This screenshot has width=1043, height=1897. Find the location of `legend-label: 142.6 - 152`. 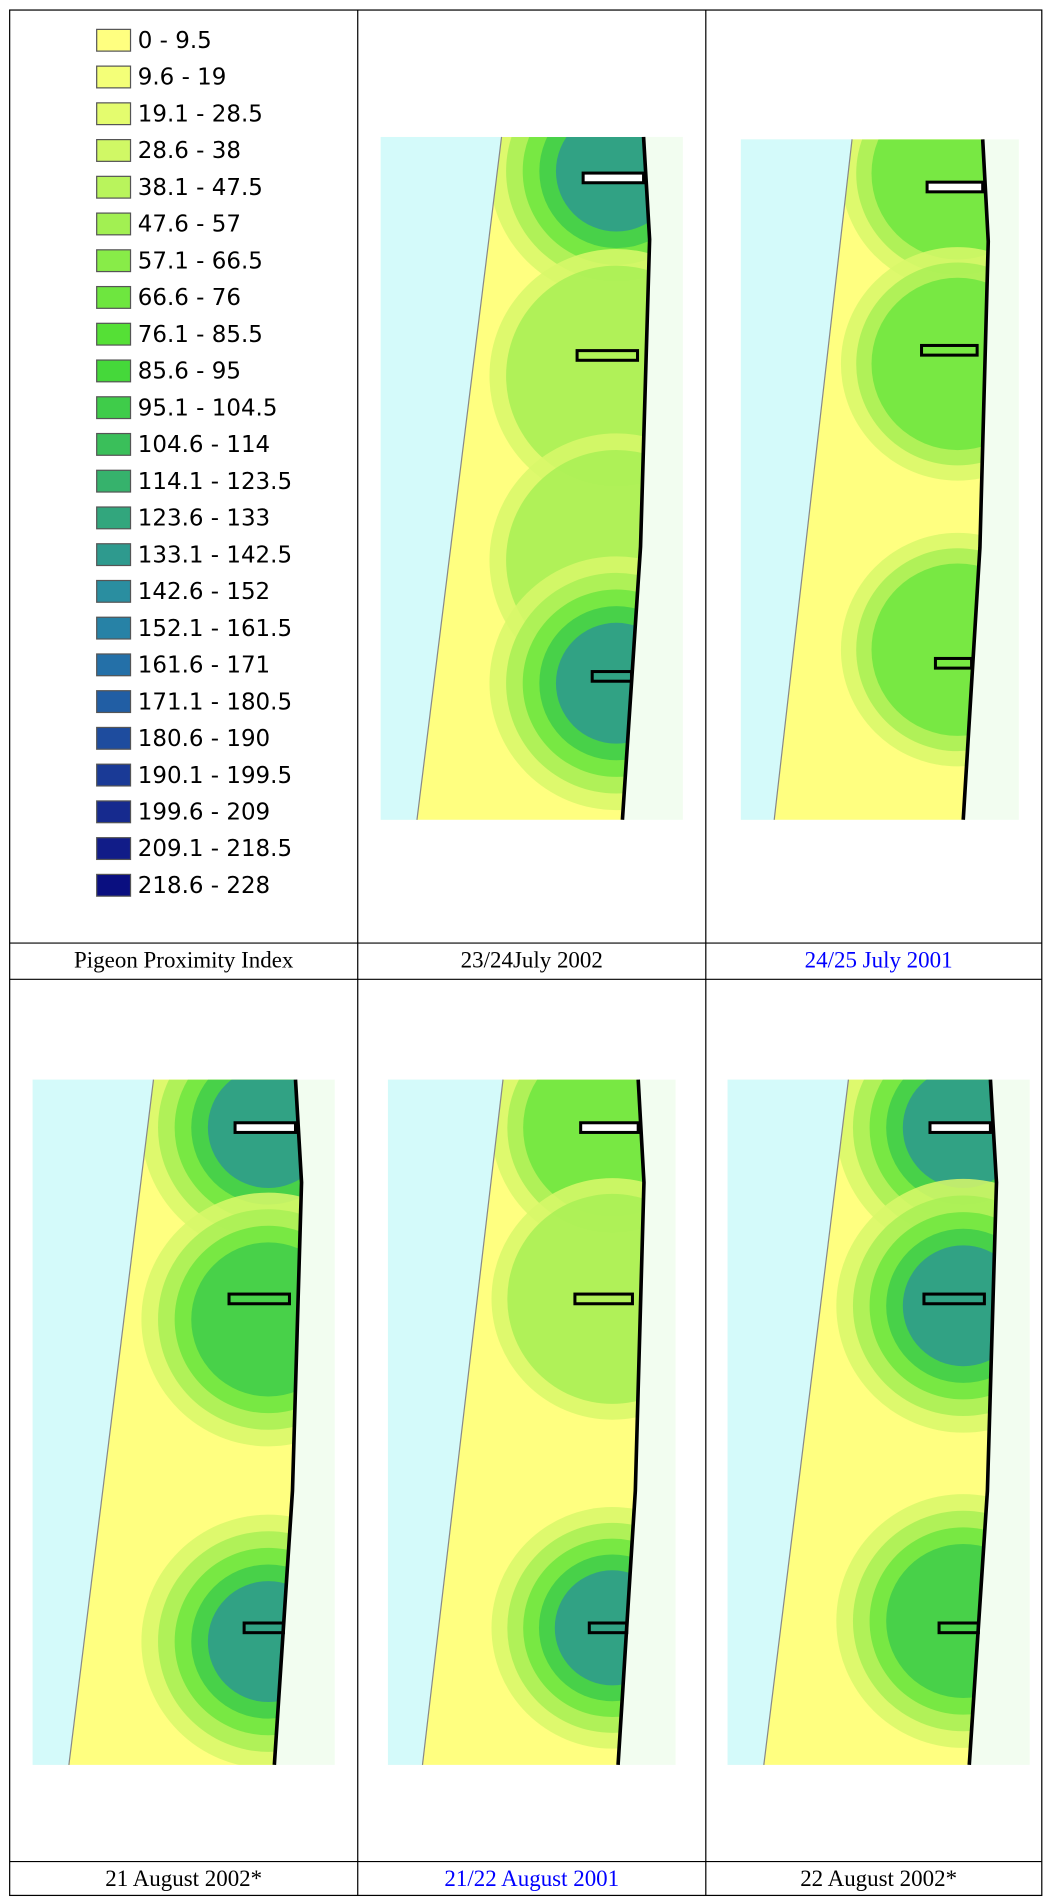

legend-label: 142.6 - 152 is located at coordinates (204, 592).